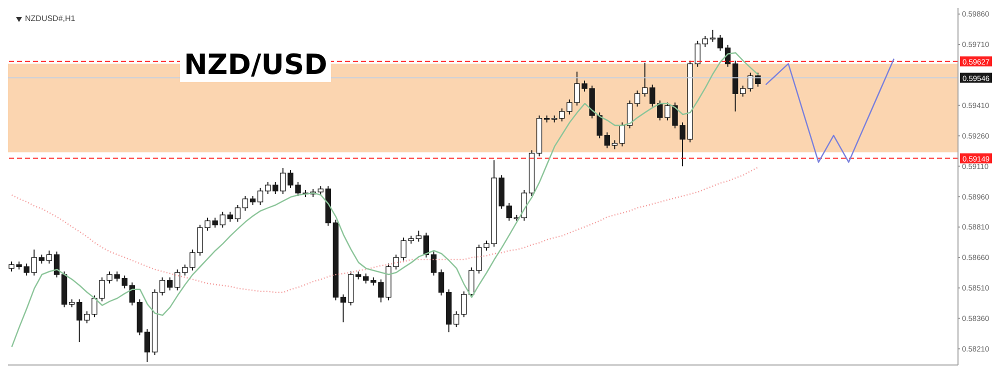  I want to click on line-series, so click(830, 110).